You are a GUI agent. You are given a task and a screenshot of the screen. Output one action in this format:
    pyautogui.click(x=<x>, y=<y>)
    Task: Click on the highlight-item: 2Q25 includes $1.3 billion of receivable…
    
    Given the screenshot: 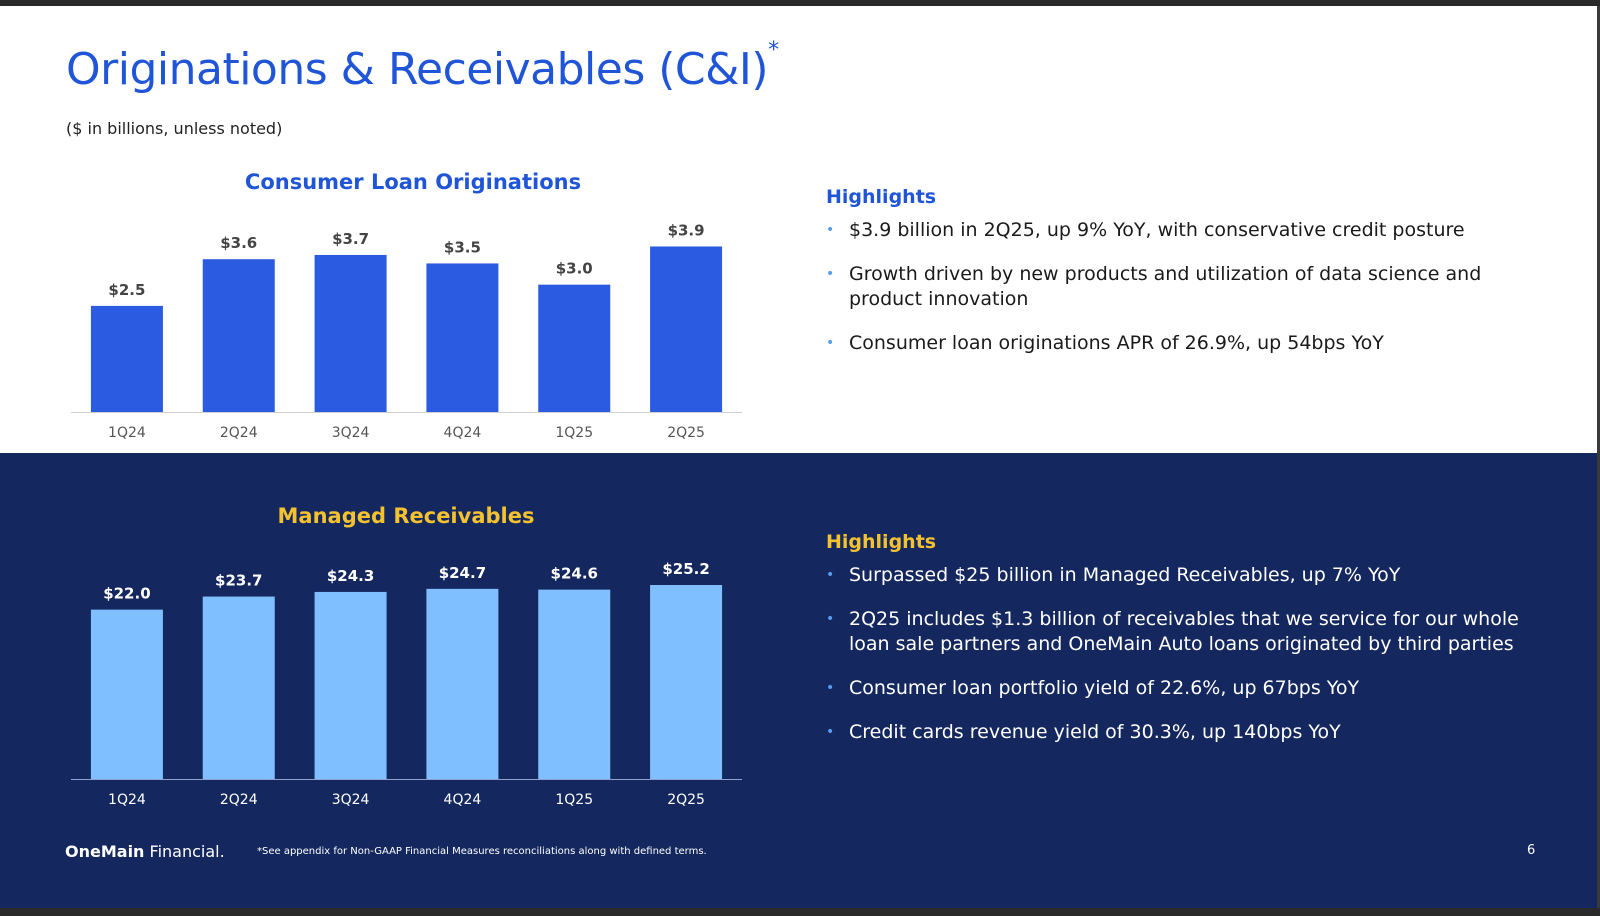 What is the action you would take?
    pyautogui.click(x=1176, y=632)
    